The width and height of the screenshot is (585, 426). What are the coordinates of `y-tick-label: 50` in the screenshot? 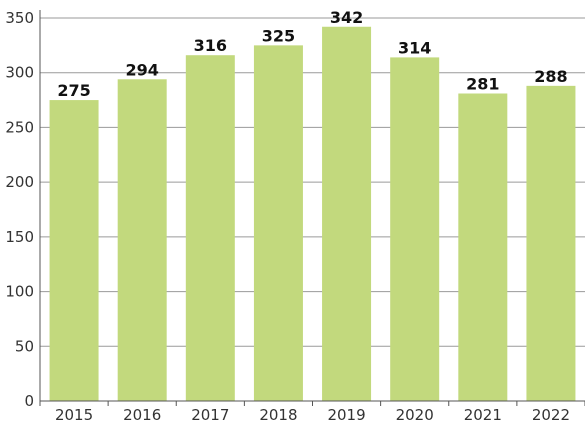 It's located at (24, 346).